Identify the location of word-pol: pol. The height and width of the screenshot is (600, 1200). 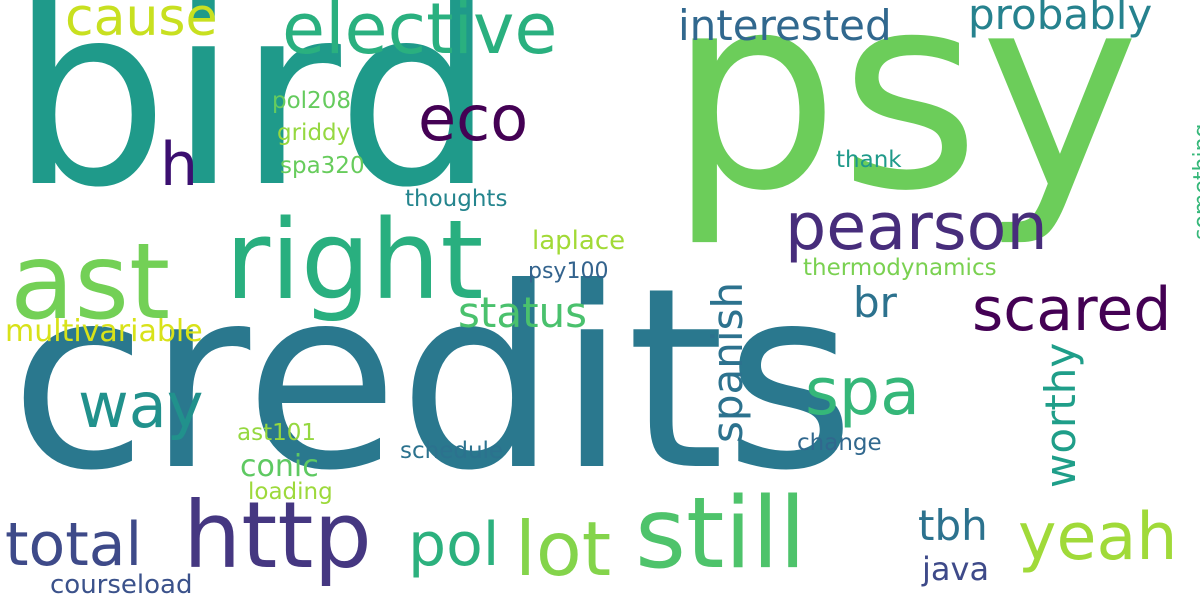
(454, 545).